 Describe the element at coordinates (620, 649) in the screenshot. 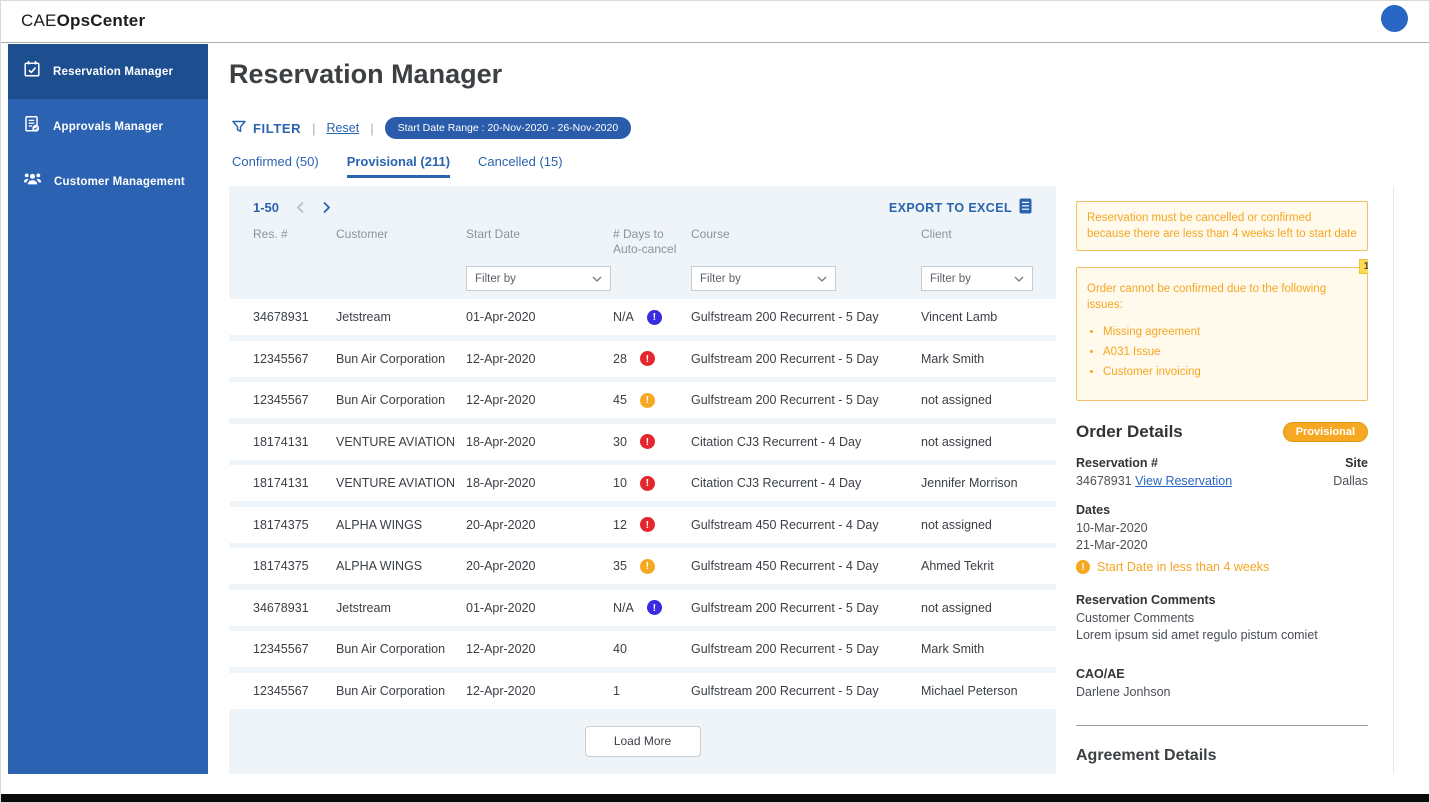

I see `days-to-autocancel-cell: 40` at that location.